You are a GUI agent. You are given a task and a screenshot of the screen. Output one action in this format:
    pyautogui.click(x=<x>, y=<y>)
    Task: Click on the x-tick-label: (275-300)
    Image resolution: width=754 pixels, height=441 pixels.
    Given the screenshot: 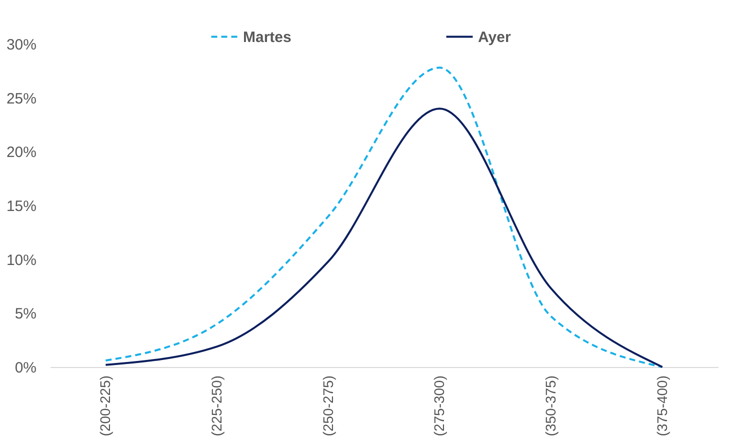 What is the action you would take?
    pyautogui.click(x=439, y=406)
    